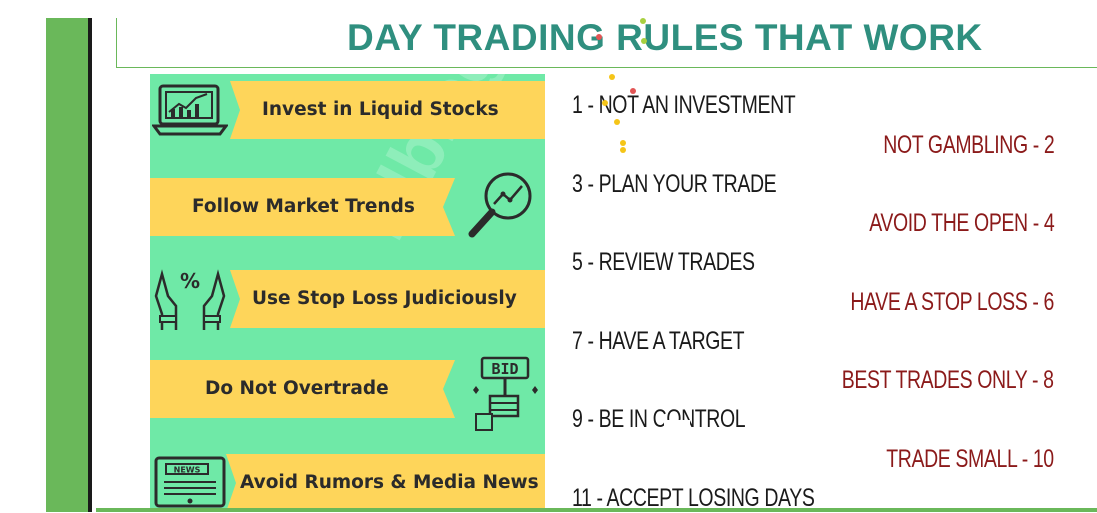 This screenshot has width=1097, height=513. Describe the element at coordinates (948, 380) in the screenshot. I see `rule-8: BEST TRADES ONLY - 8` at that location.